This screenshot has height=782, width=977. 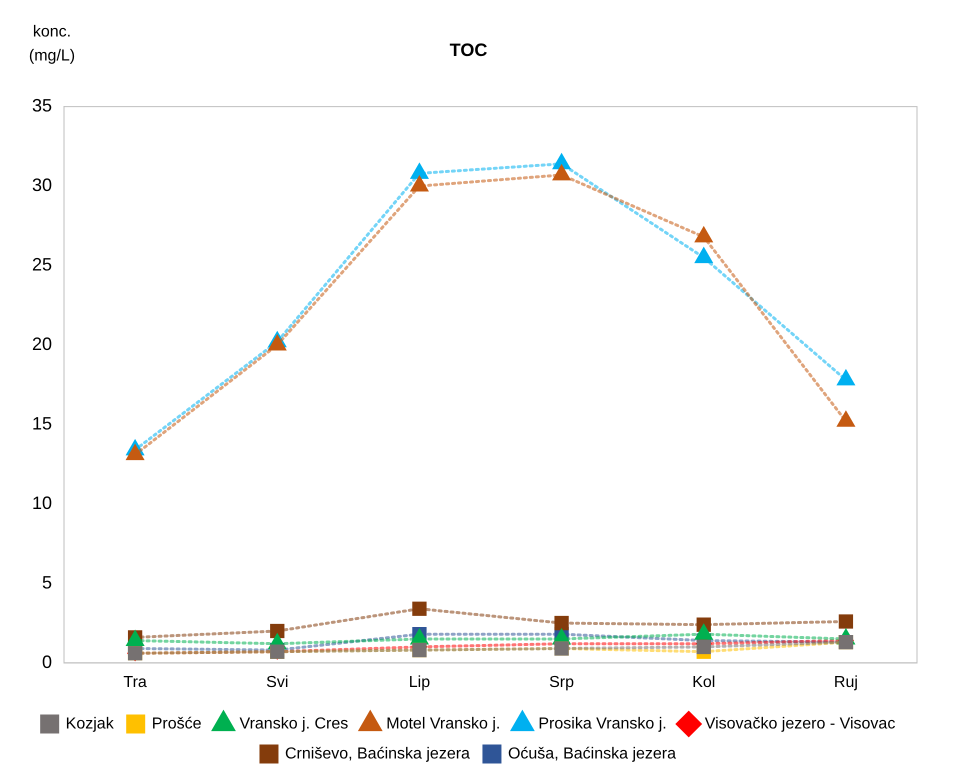 I want to click on y-tick-label: 0, so click(x=47, y=662).